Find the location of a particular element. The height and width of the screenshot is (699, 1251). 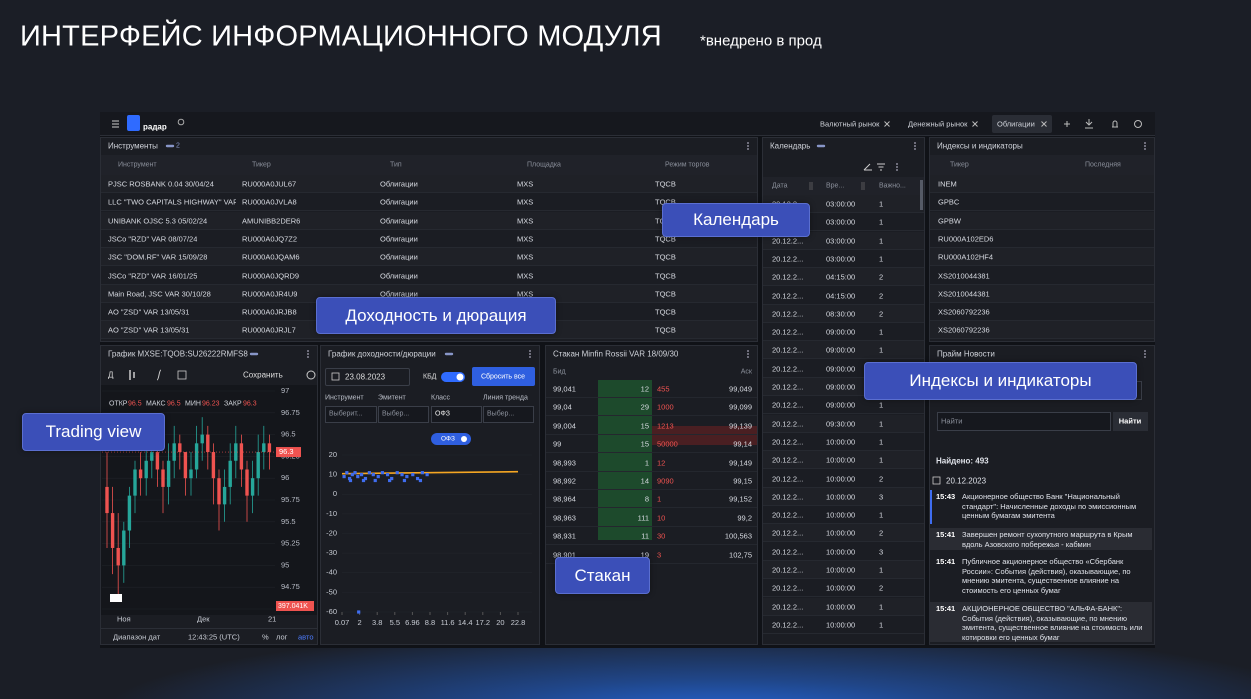

column-header: Последняя is located at coordinates (1103, 165).